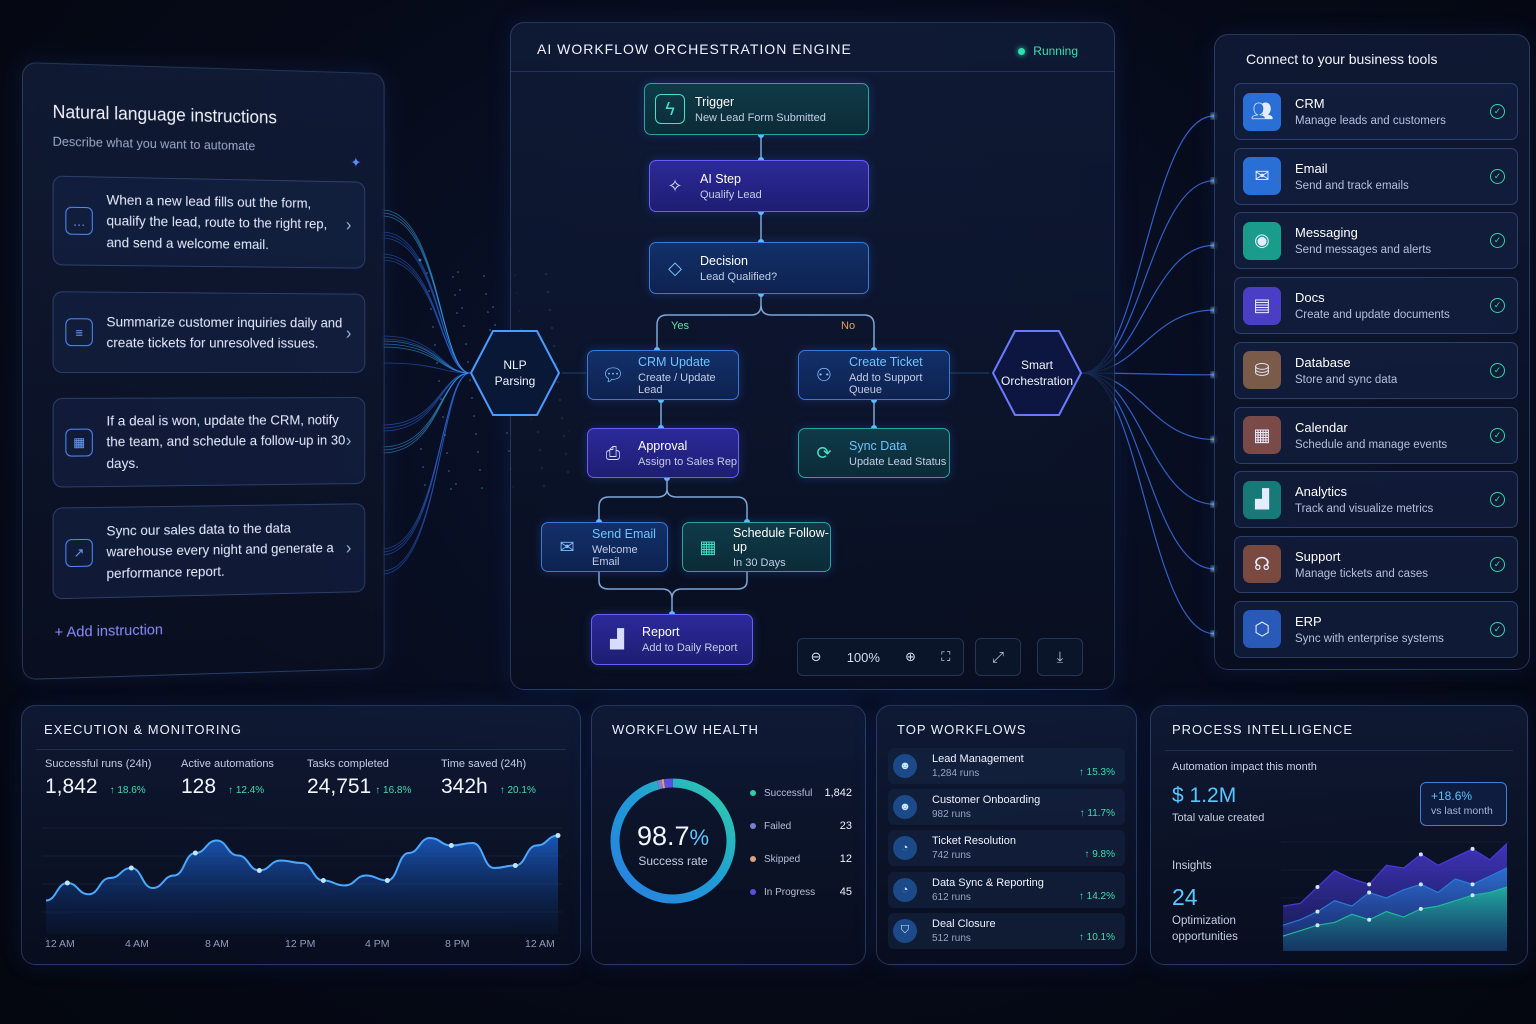 This screenshot has width=1536, height=1024. Describe the element at coordinates (1376, 176) in the screenshot. I see `tool-card-email: ✉ Email Send and track emails ✓` at that location.